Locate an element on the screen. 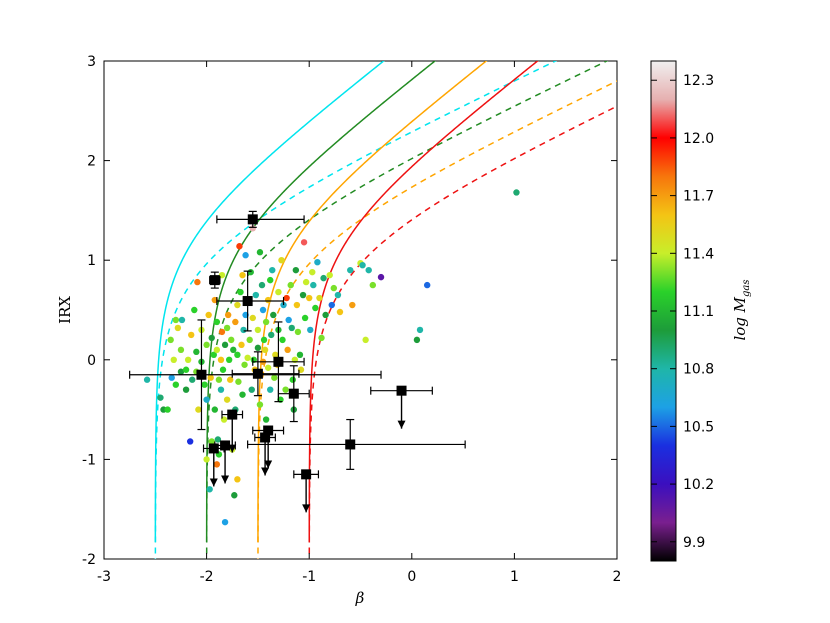  x-tick-label: -3 is located at coordinates (104, 577).